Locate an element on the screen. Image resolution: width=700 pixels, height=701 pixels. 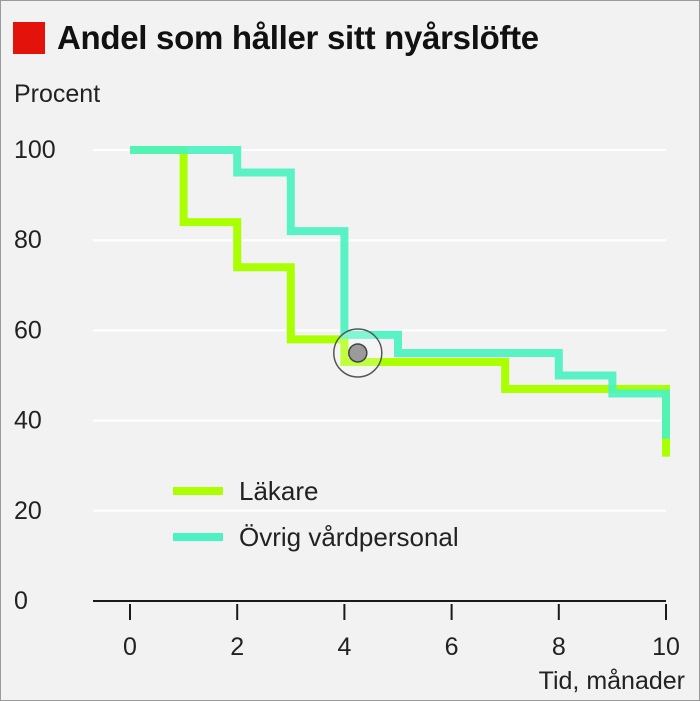
x-tick-label-10: 10 is located at coordinates (666, 647).